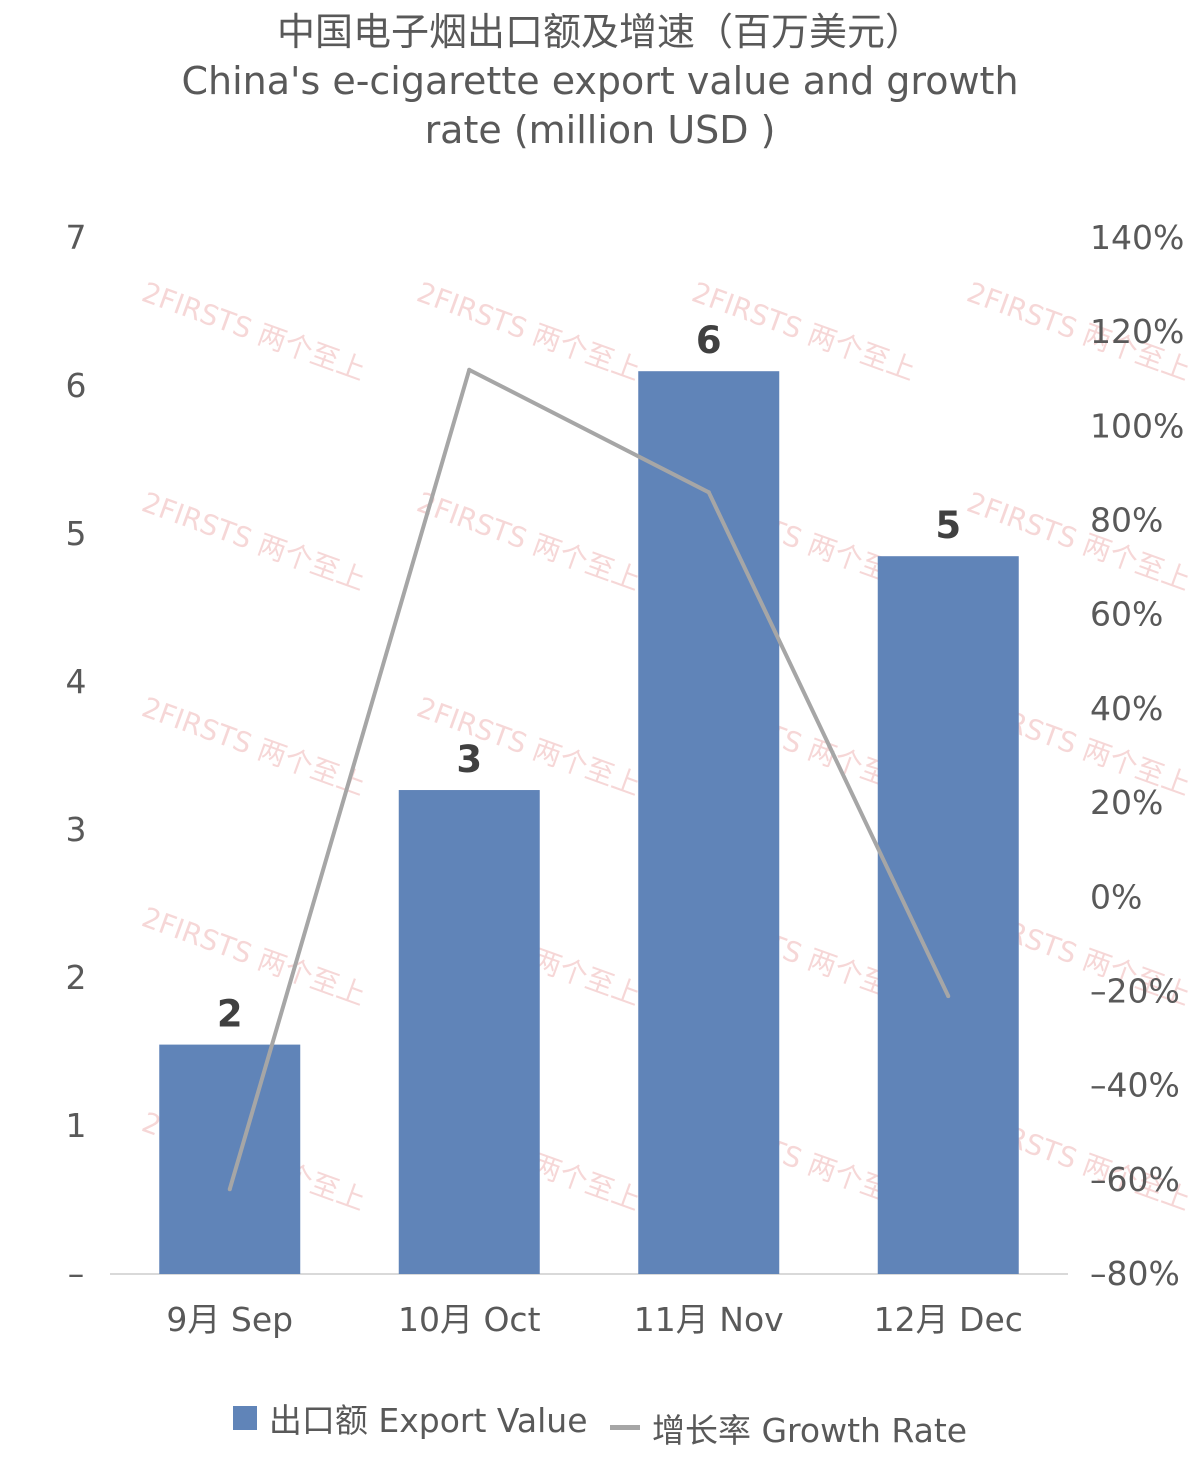 This screenshot has height=1462, width=1200. I want to click on chart-subtitle-line-2: rate (million USD ), so click(600, 130).